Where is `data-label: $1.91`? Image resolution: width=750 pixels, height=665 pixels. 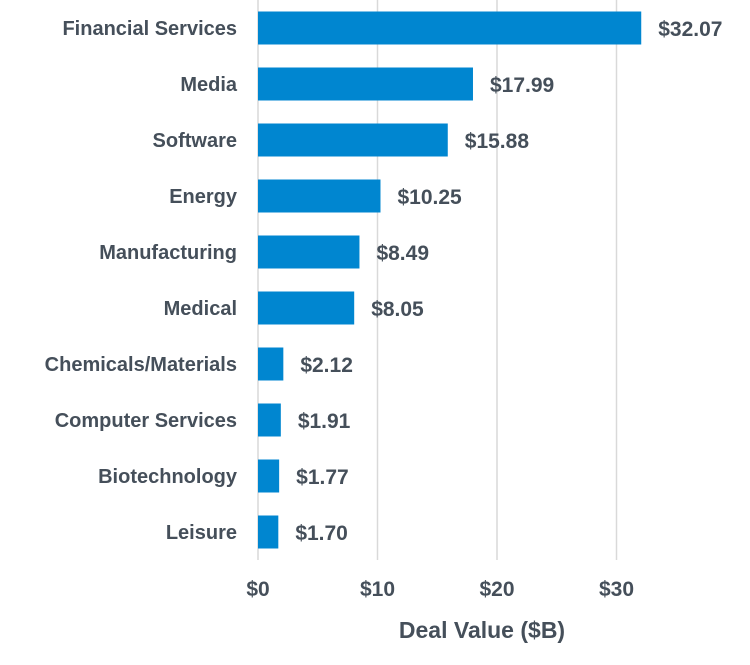 data-label: $1.91 is located at coordinates (324, 421).